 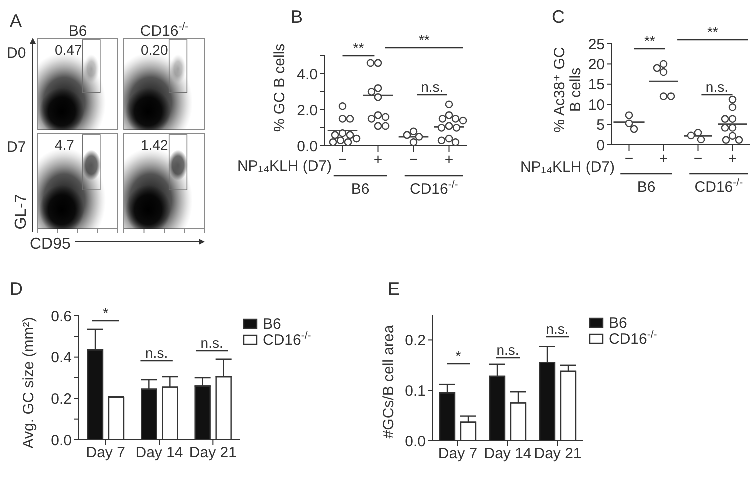 What do you see at coordinates (16, 289) in the screenshot?
I see `chart-title: D` at bounding box center [16, 289].